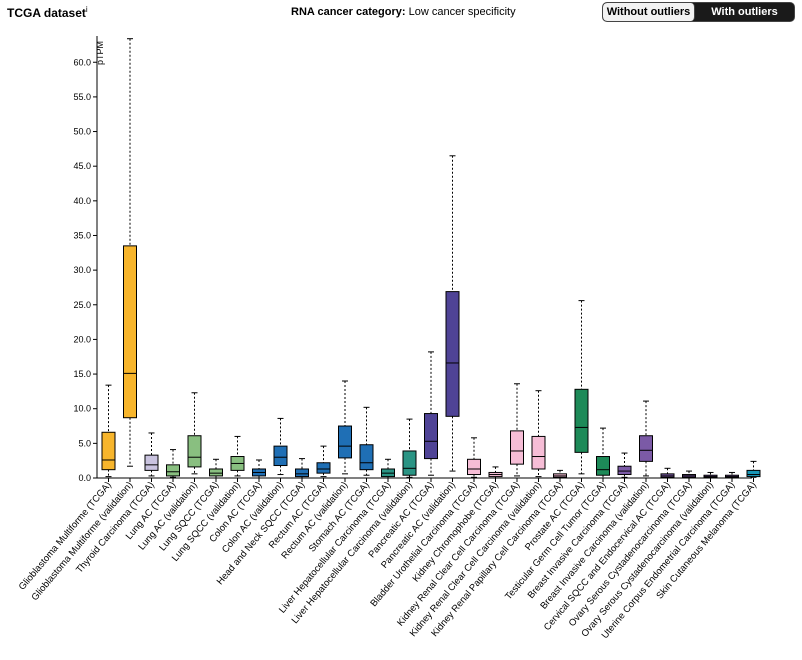 This screenshot has height=660, width=802. I want to click on y-tick-label: 30.0, so click(82, 270).